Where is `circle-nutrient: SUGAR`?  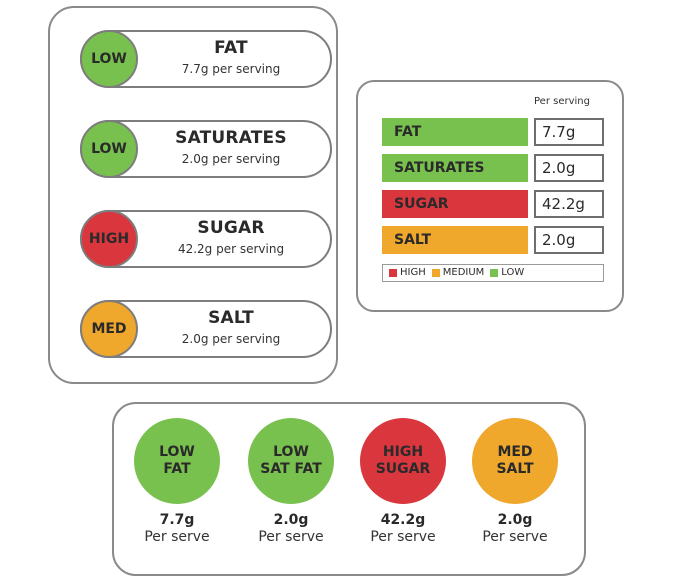 circle-nutrient: SUGAR is located at coordinates (403, 469).